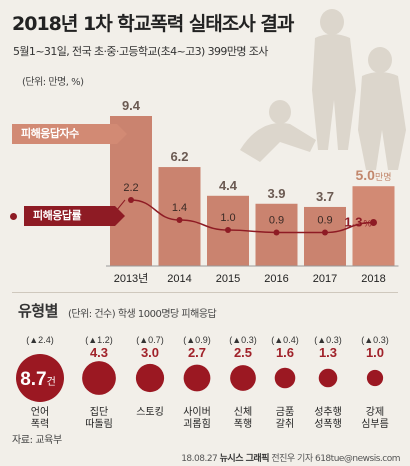 This screenshot has height=466, width=410. Describe the element at coordinates (325, 279) in the screenshot. I see `x-tick-label: 2017` at that location.